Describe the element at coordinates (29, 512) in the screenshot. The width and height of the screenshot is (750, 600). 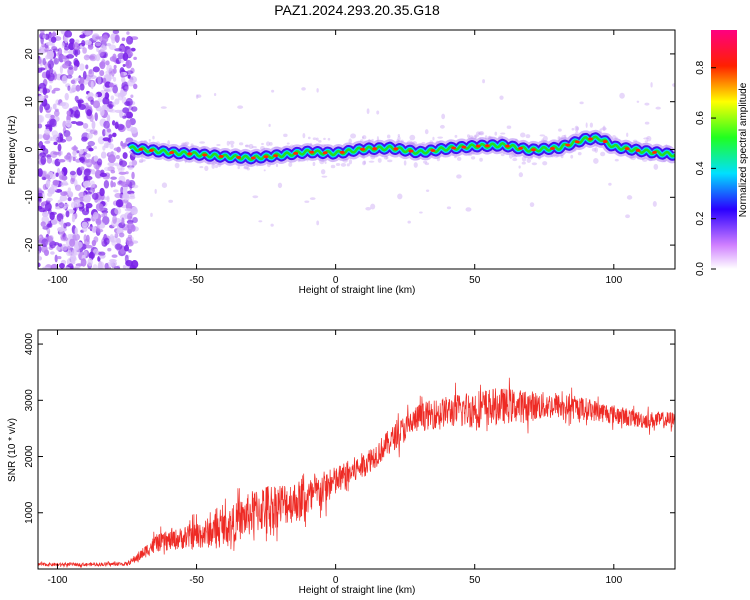
I see `snr-ytick-label: 1000` at that location.